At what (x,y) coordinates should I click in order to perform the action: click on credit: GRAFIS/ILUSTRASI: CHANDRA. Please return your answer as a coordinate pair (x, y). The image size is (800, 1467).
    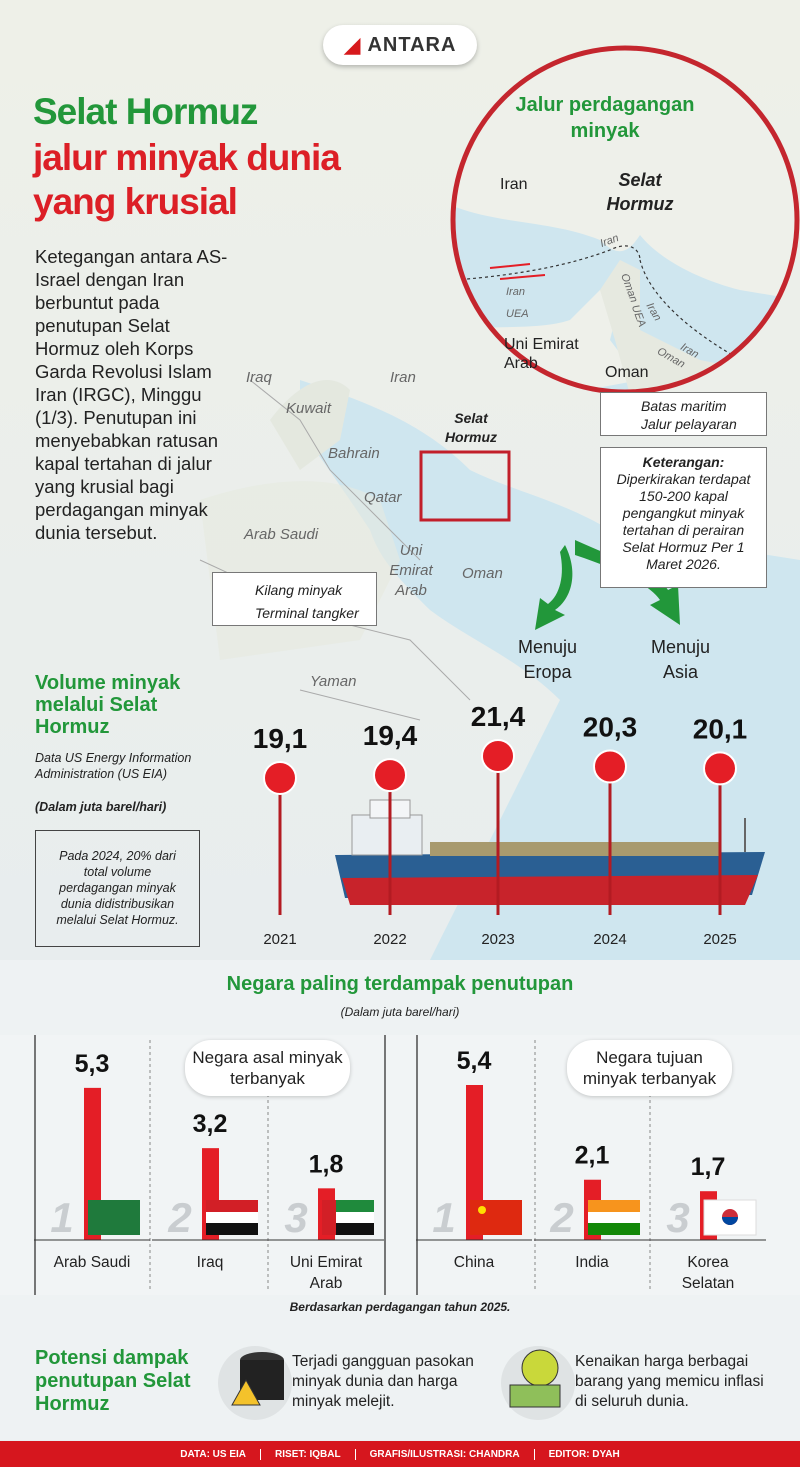
    Looking at the image, I should click on (444, 1454).